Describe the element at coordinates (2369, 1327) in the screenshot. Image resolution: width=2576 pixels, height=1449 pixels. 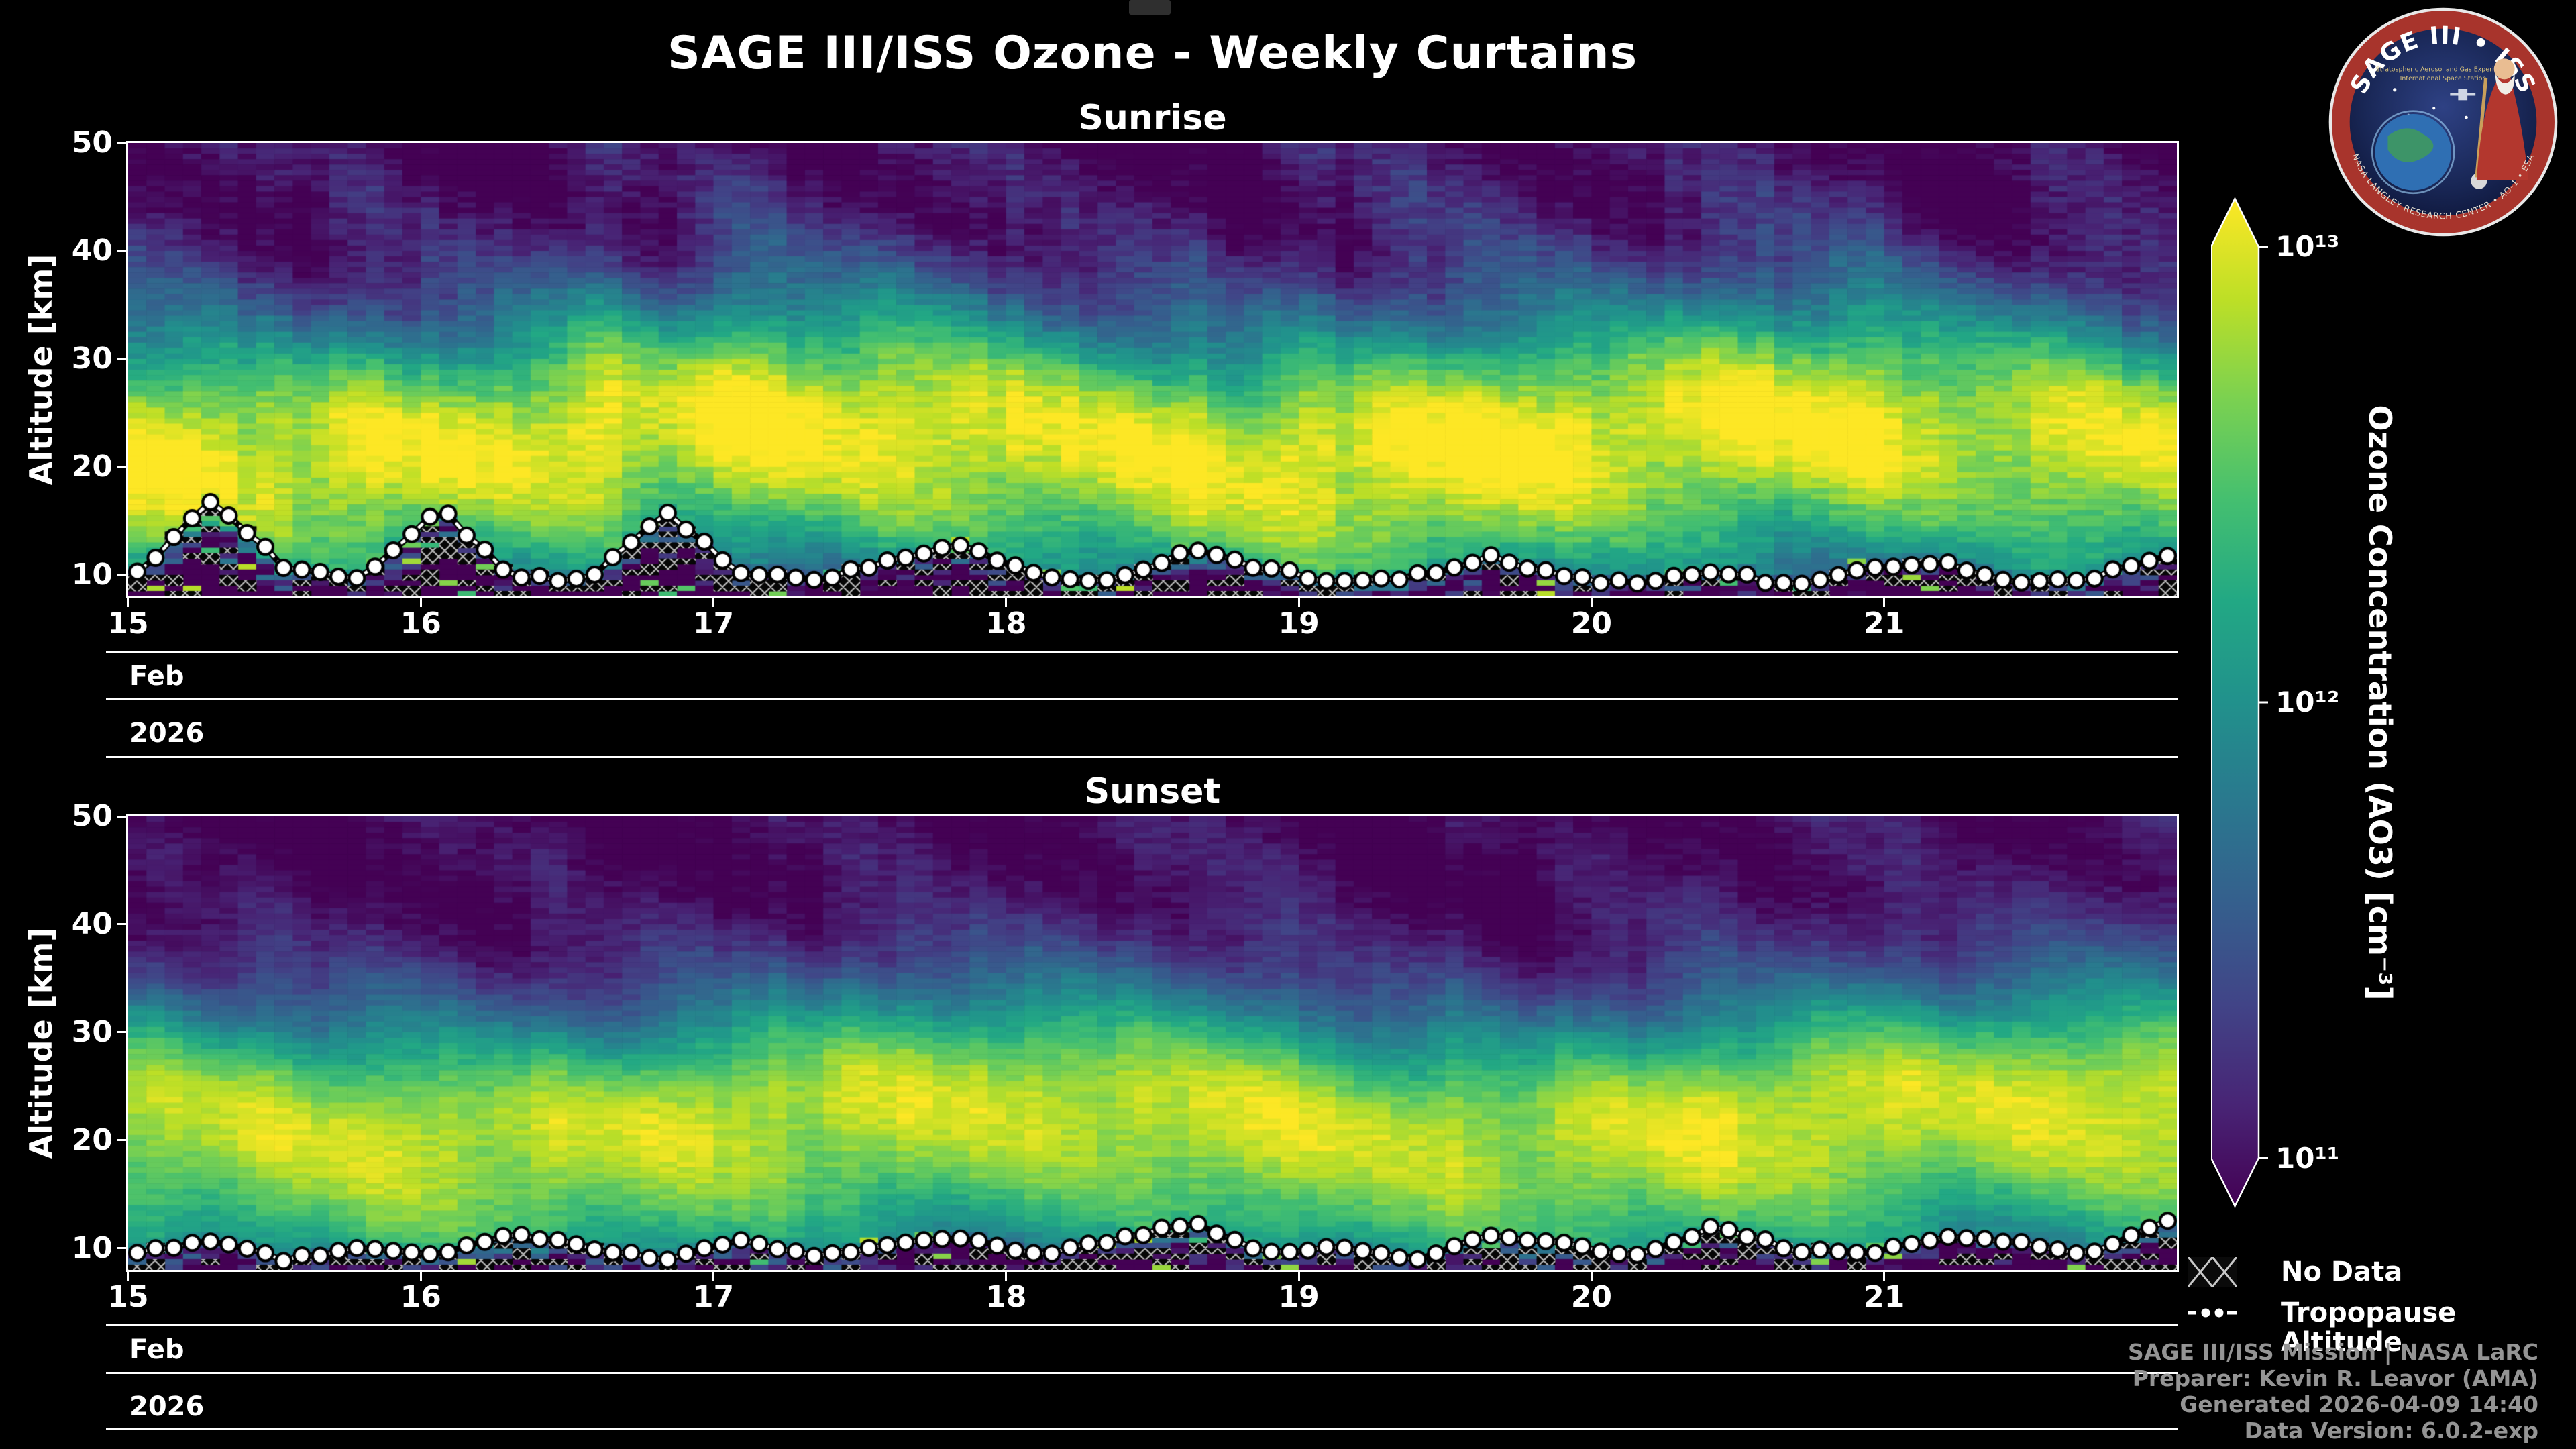
I see `legend-tropopause-label: Tropopause Altitude` at that location.